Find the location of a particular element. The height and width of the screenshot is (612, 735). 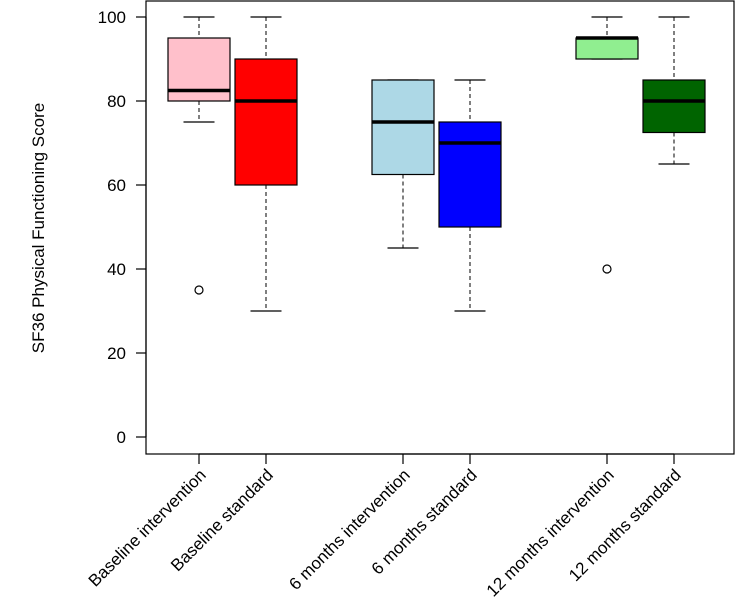

y-tick-label: 100 is located at coordinates (112, 17).